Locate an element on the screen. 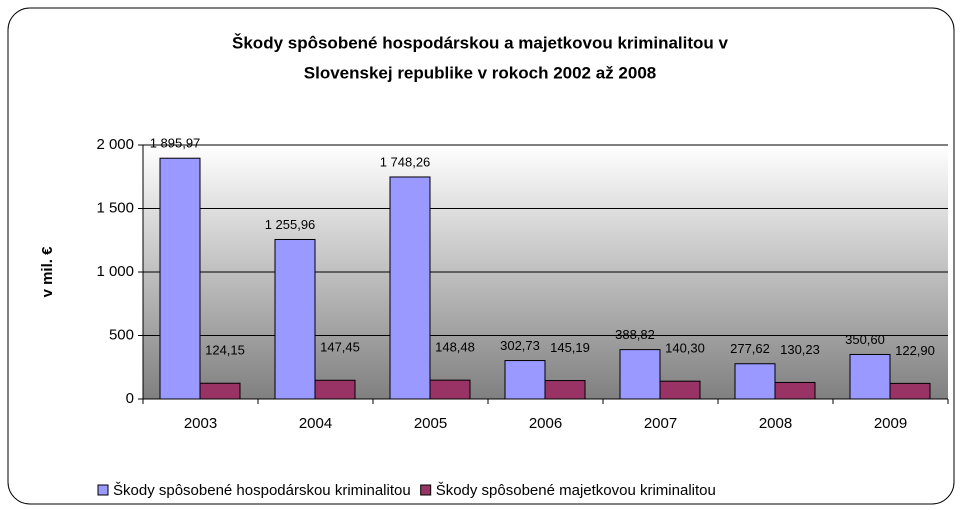 Image resolution: width=960 pixels, height=510 pixels. value-label: 1 748,26 is located at coordinates (405, 161).